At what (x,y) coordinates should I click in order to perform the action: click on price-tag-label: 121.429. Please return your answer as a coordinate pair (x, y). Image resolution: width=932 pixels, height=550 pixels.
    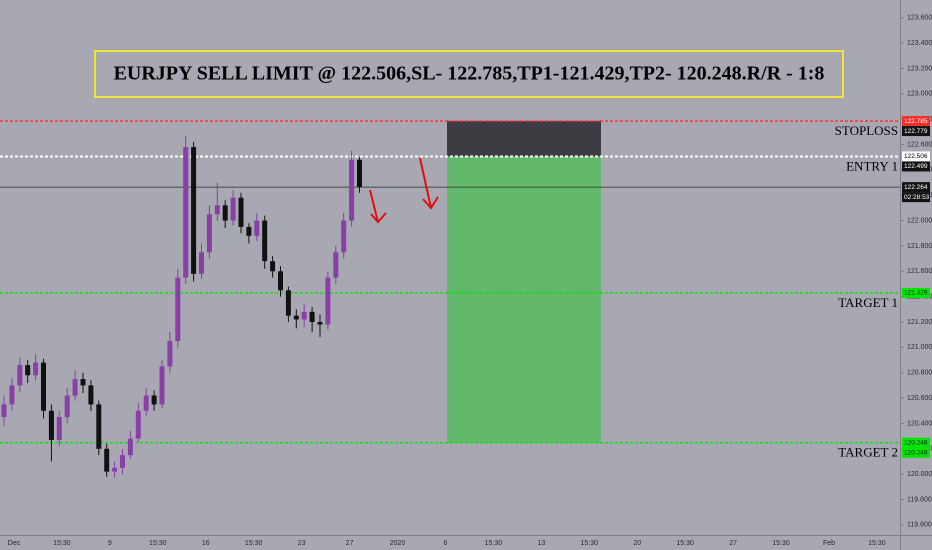
    Looking at the image, I should click on (916, 293).